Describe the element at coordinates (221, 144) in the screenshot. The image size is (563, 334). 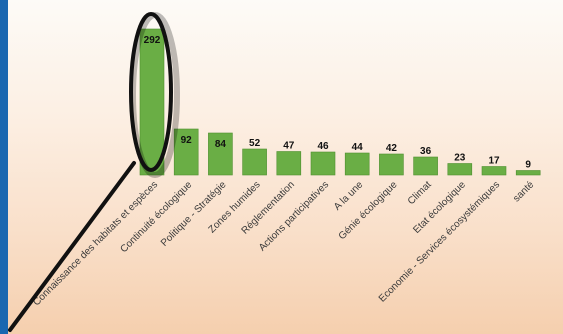
I see `bar-value-label: 84` at that location.